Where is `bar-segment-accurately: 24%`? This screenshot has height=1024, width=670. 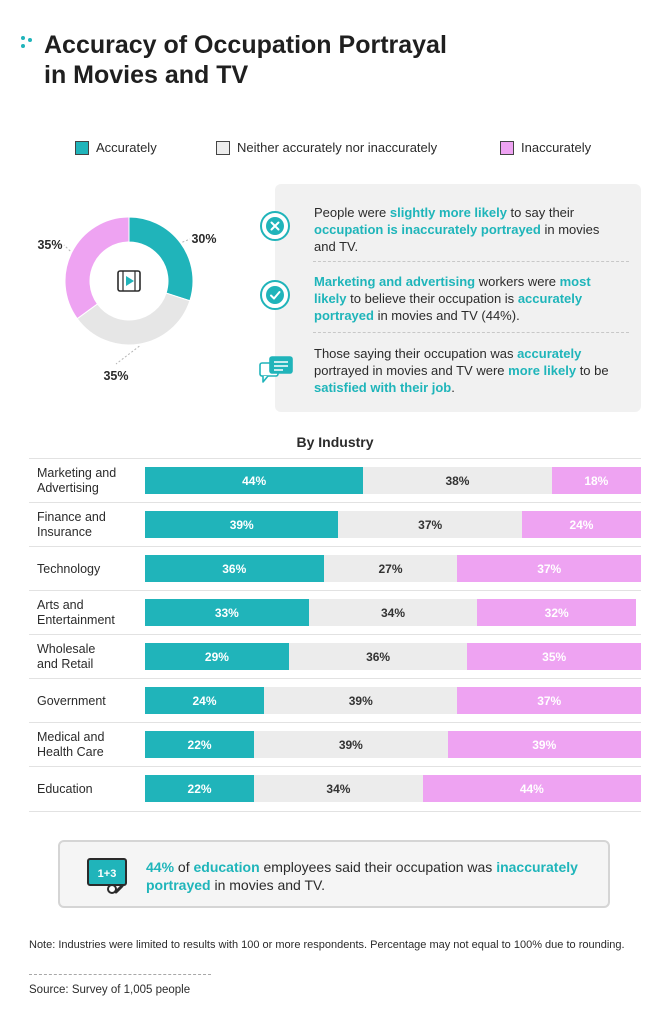 bar-segment-accurately: 24% is located at coordinates (205, 700).